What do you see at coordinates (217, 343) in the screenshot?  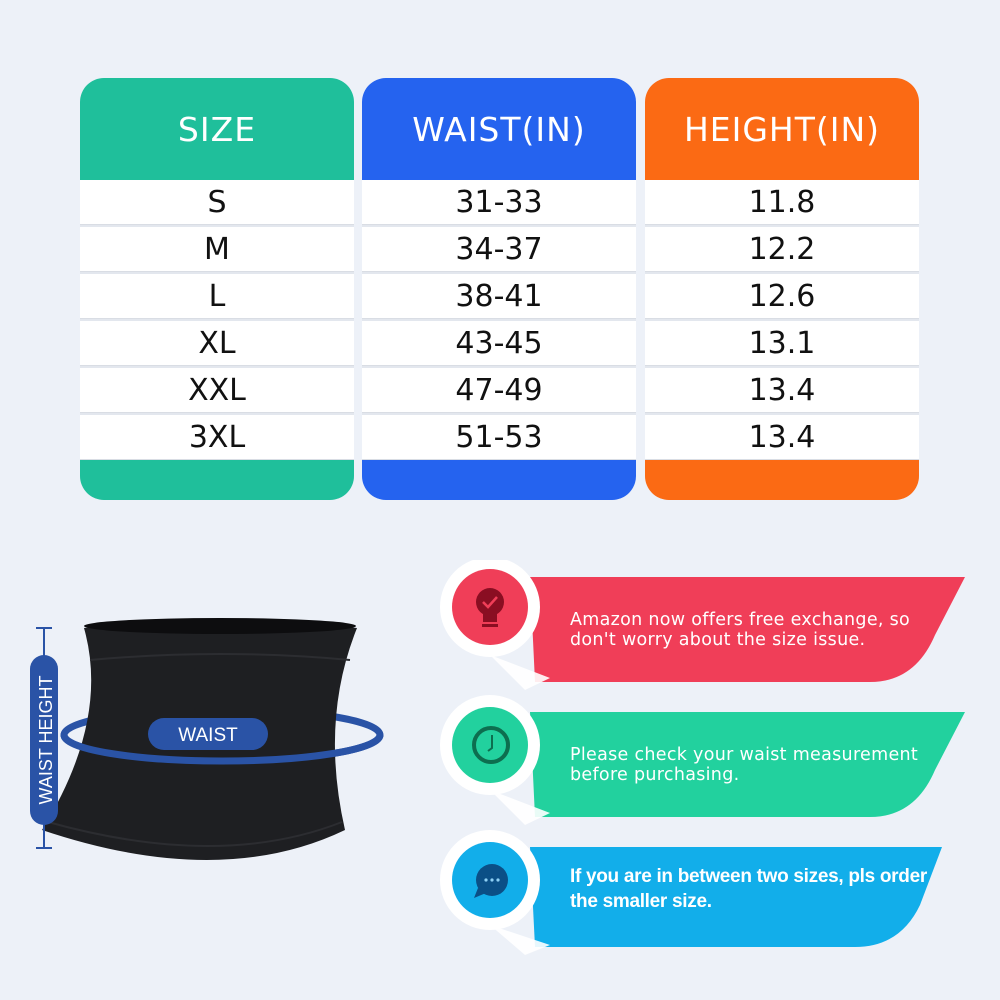 I see `size-cell: XL` at bounding box center [217, 343].